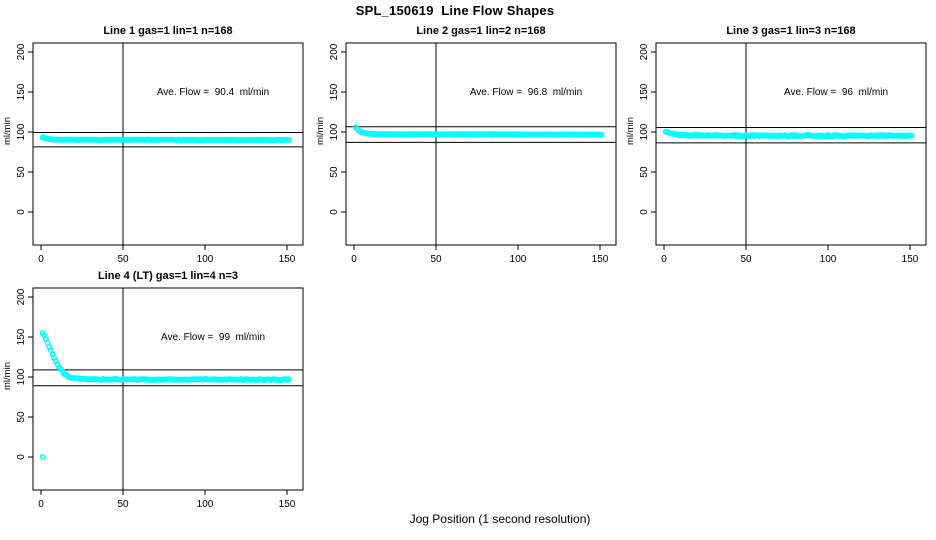  Describe the element at coordinates (481, 31) in the screenshot. I see `panel-title-2: Line 2 gas=1 lin=2 n=168` at that location.